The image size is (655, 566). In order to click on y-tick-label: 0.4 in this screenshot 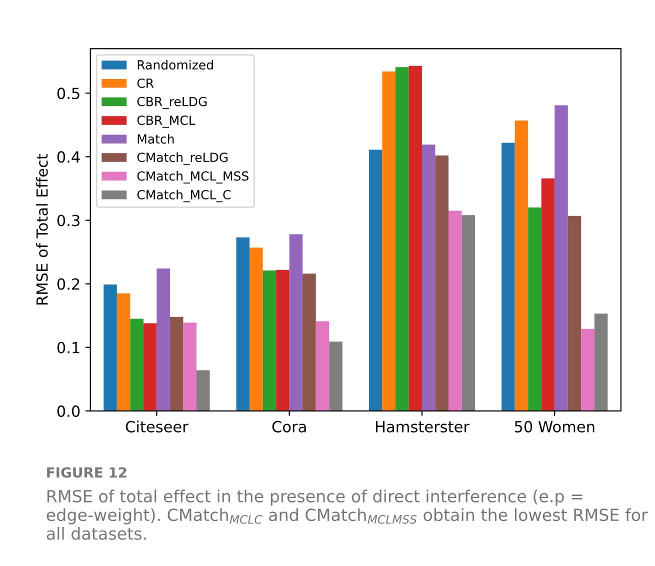, I will do `click(68, 157)`.